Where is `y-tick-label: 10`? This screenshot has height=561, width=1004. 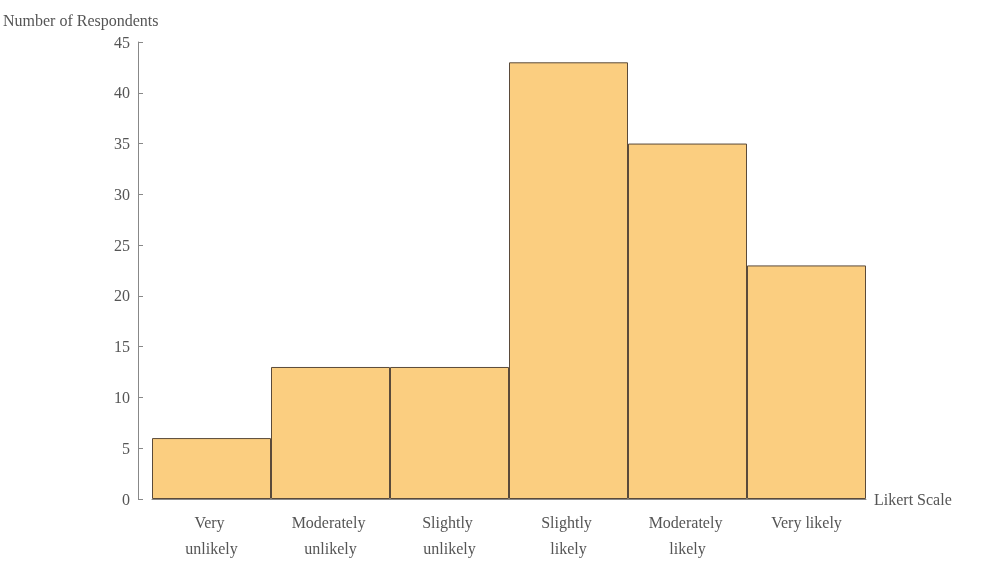
y-tick-label: 10 is located at coordinates (122, 397).